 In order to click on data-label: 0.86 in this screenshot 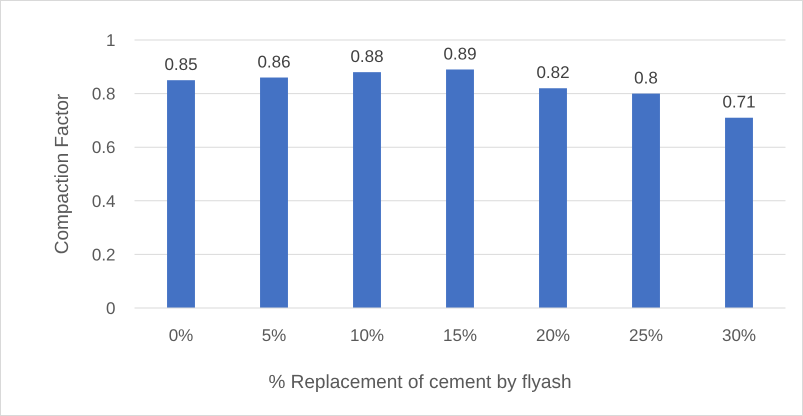, I will do `click(274, 62)`.